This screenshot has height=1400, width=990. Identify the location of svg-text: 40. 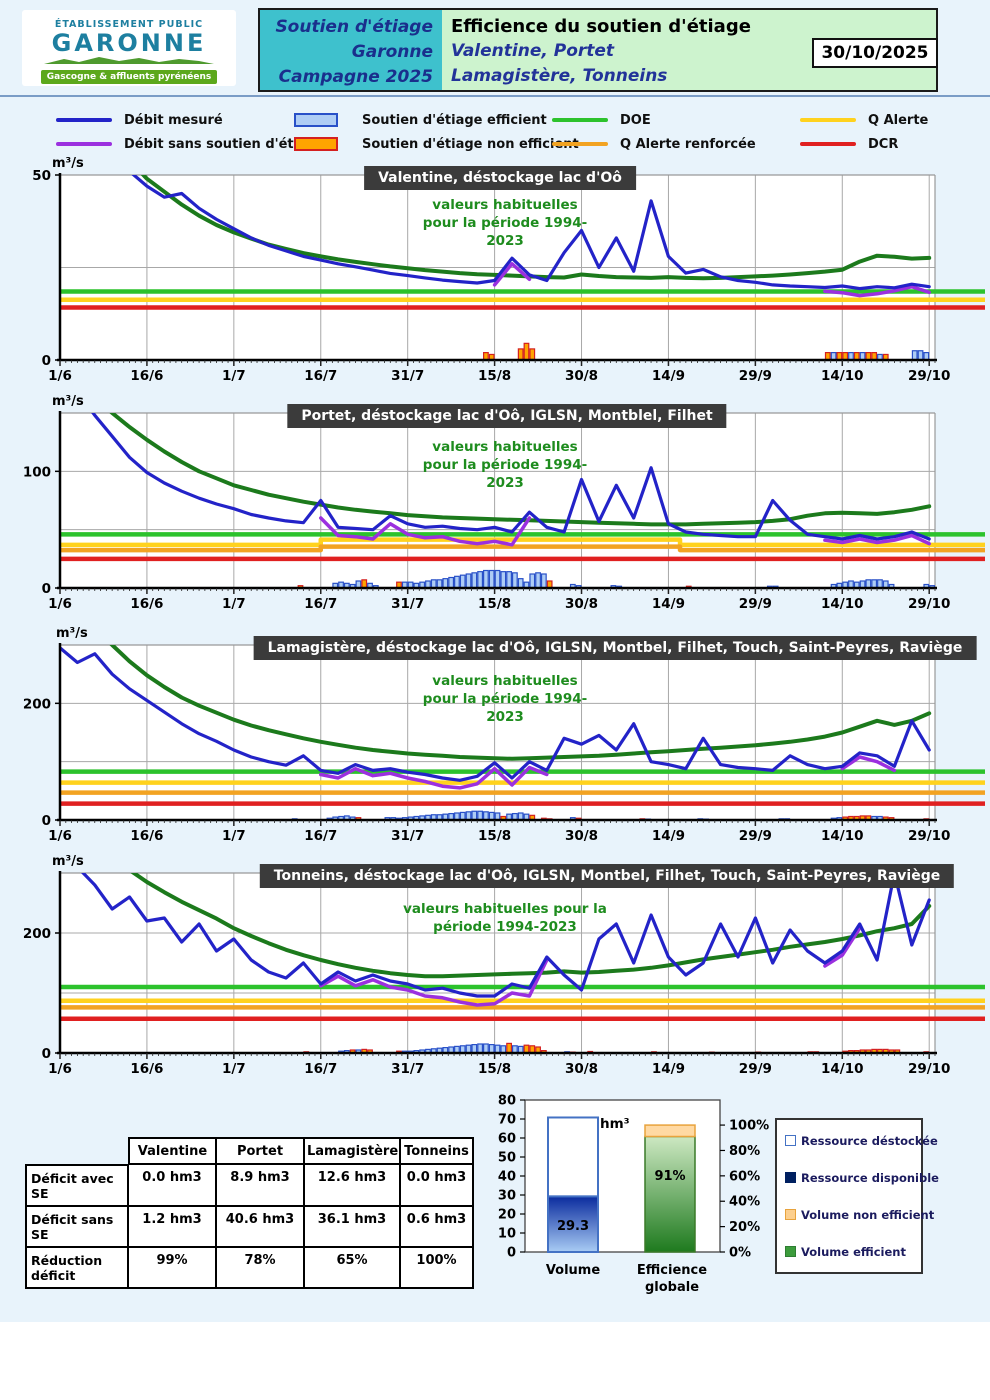
(507, 1177).